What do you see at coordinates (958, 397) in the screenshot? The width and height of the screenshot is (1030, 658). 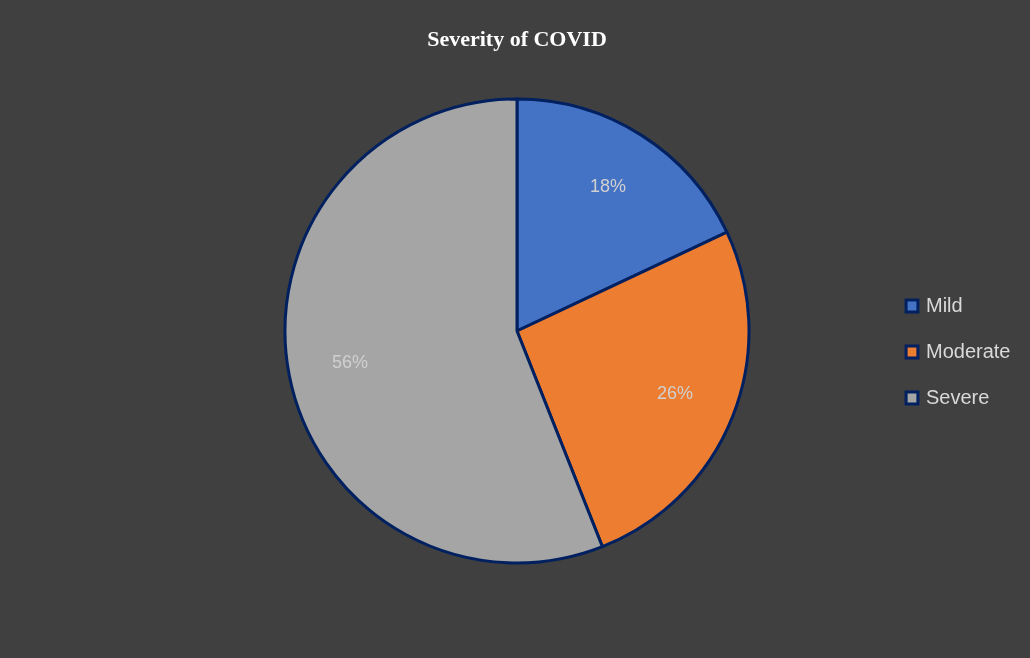 I see `legend-label: Severe` at bounding box center [958, 397].